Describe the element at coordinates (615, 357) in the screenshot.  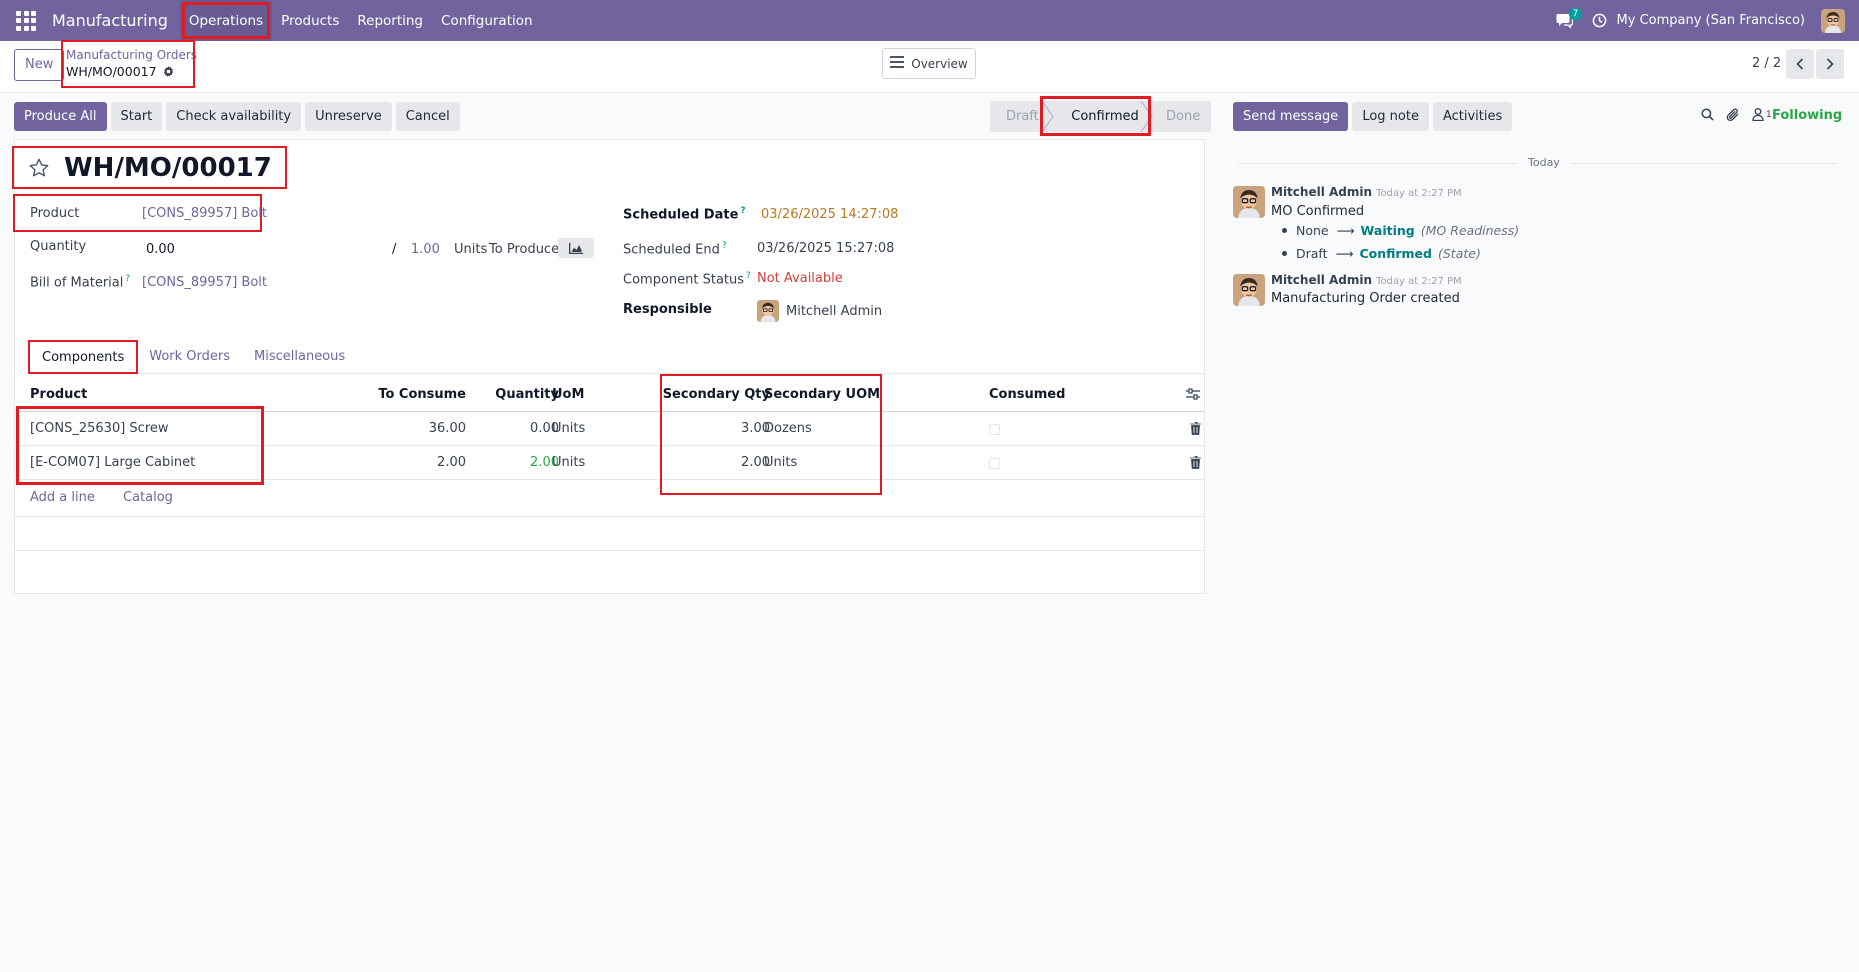
I see `notebook-tabs: Components Work Orders Miscellaneous` at that location.